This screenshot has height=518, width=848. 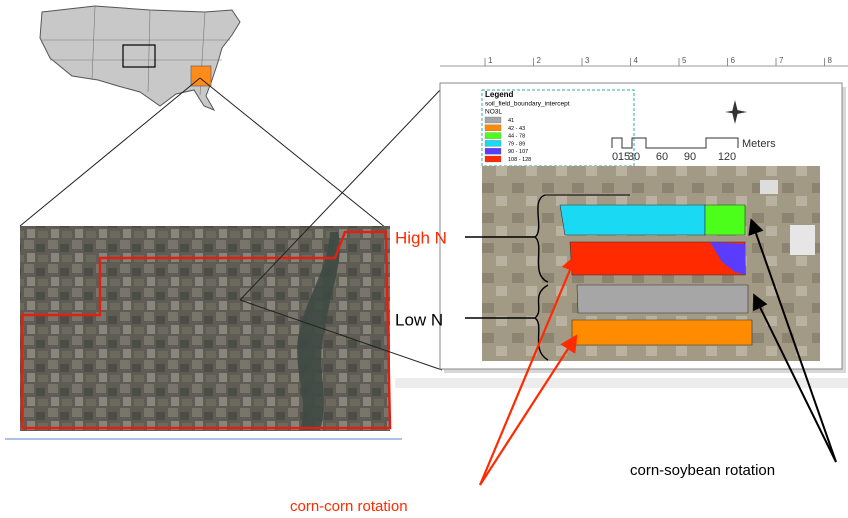 I want to click on ruler-label: 8, so click(x=830, y=60).